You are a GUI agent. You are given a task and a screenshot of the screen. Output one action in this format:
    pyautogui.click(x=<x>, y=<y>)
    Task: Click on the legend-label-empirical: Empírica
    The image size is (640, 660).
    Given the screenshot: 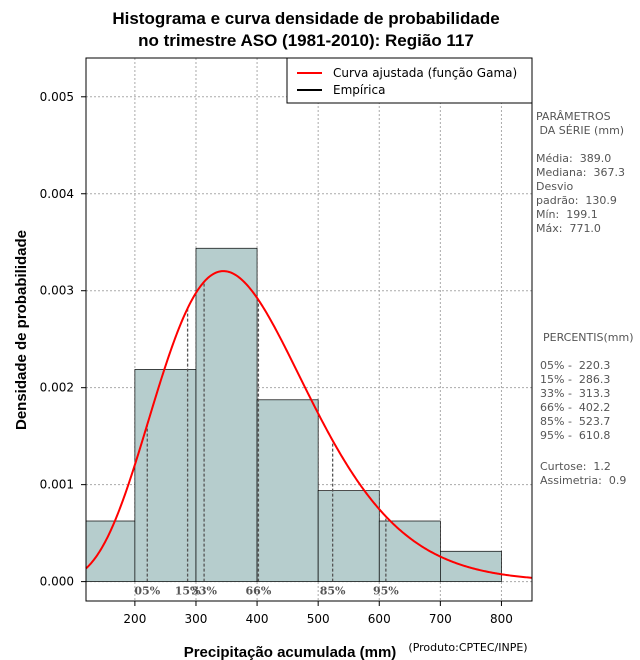 What is the action you would take?
    pyautogui.click(x=359, y=90)
    